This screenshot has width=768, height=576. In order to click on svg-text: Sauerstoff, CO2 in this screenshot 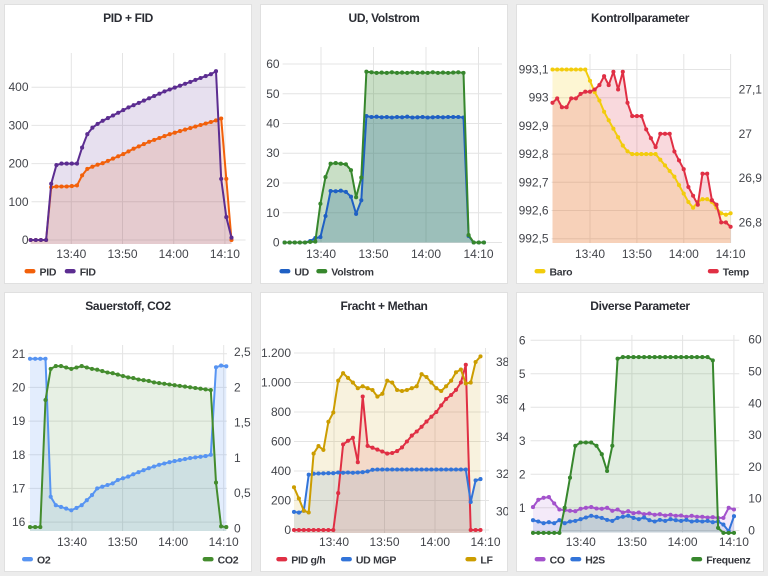, I will do `click(128, 306)`.